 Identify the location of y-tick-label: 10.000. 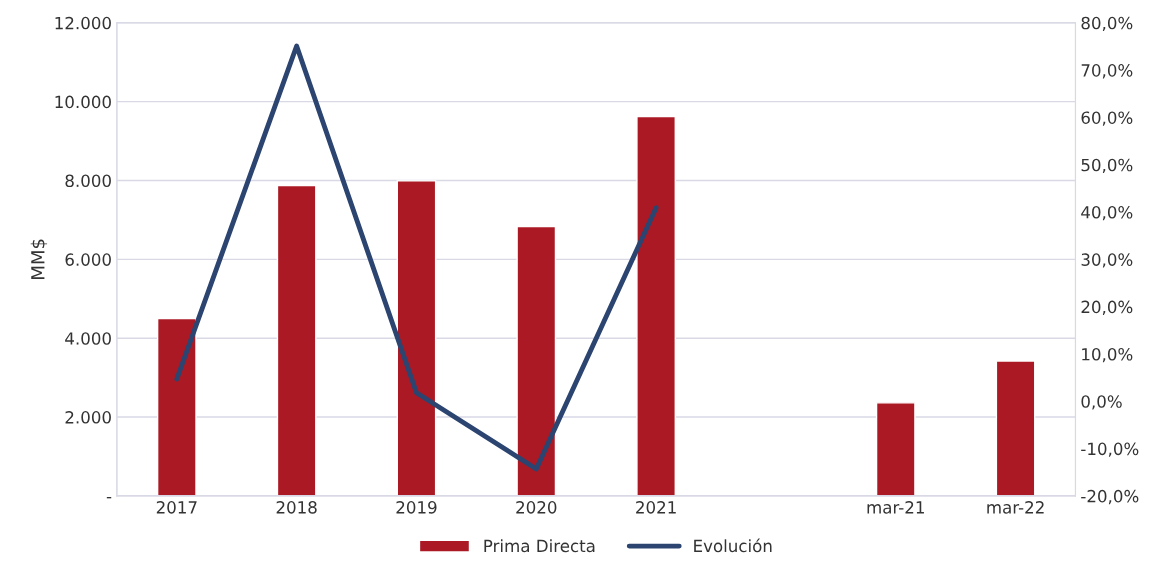
(83, 102).